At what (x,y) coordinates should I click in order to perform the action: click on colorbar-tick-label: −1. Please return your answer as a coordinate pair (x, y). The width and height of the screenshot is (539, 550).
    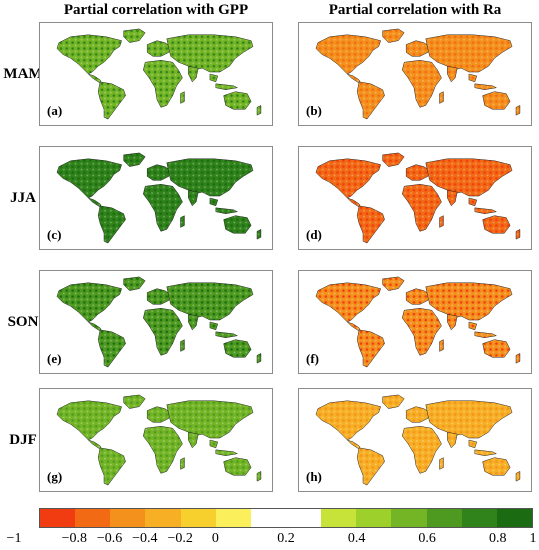
    Looking at the image, I should click on (14, 538).